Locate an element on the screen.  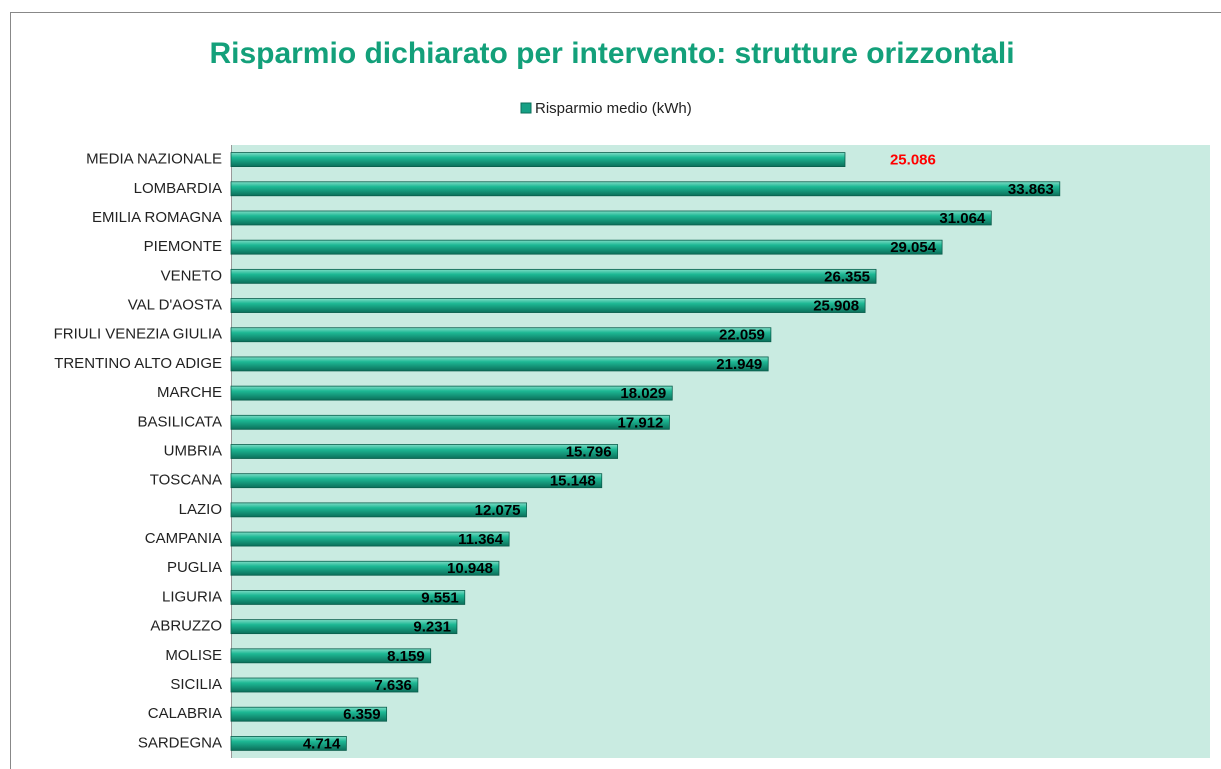
legend-label: Risparmio medio (kWh) is located at coordinates (613, 108).